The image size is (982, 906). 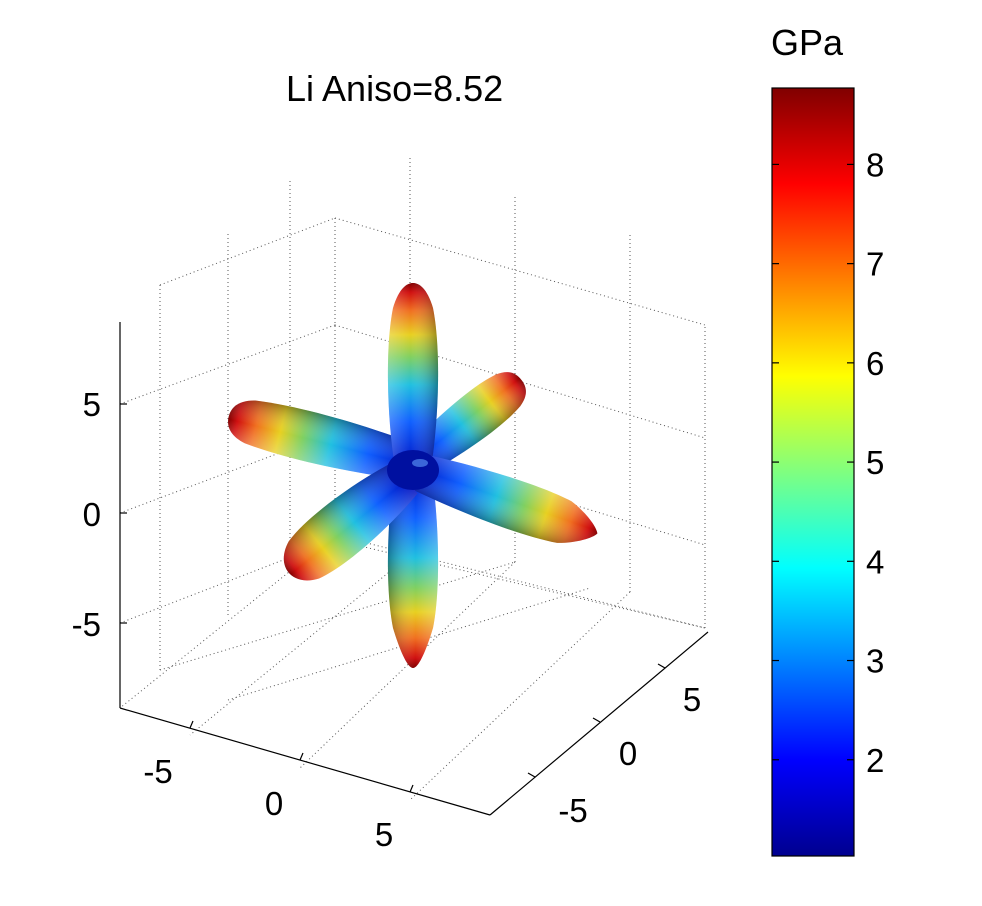 What do you see at coordinates (274, 803) in the screenshot?
I see `x-tick-label: 0` at bounding box center [274, 803].